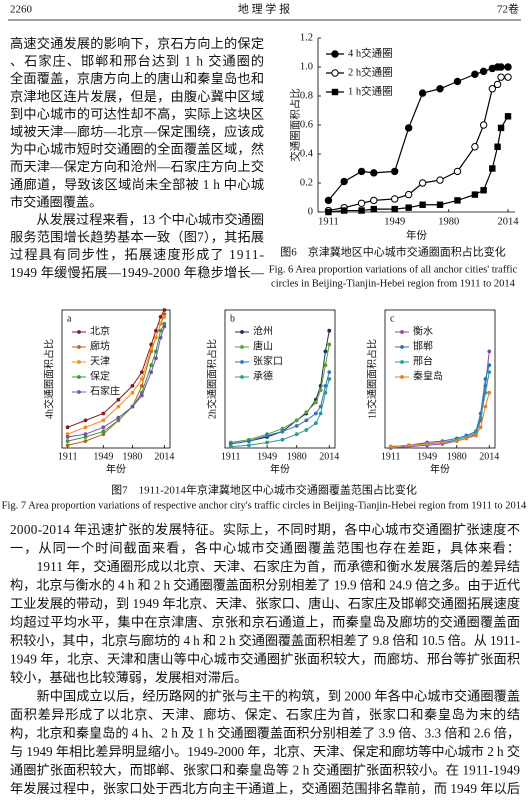 The image size is (529, 810). I want to click on body-text-line: 域被天津—廊坊—北京—保定围绕，应该成, so click(137, 131).